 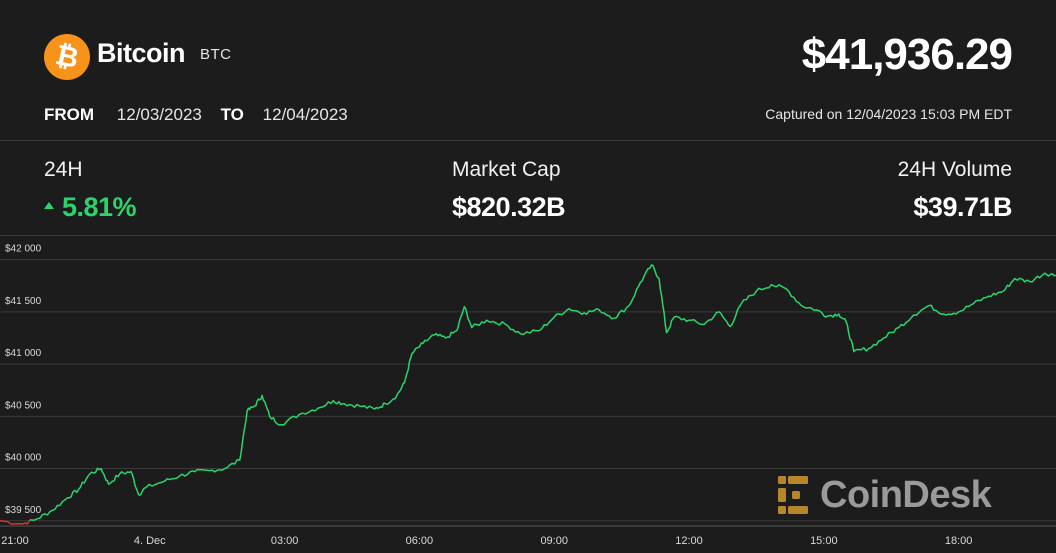 What do you see at coordinates (23, 301) in the screenshot?
I see `y-tick-label: $41 500` at bounding box center [23, 301].